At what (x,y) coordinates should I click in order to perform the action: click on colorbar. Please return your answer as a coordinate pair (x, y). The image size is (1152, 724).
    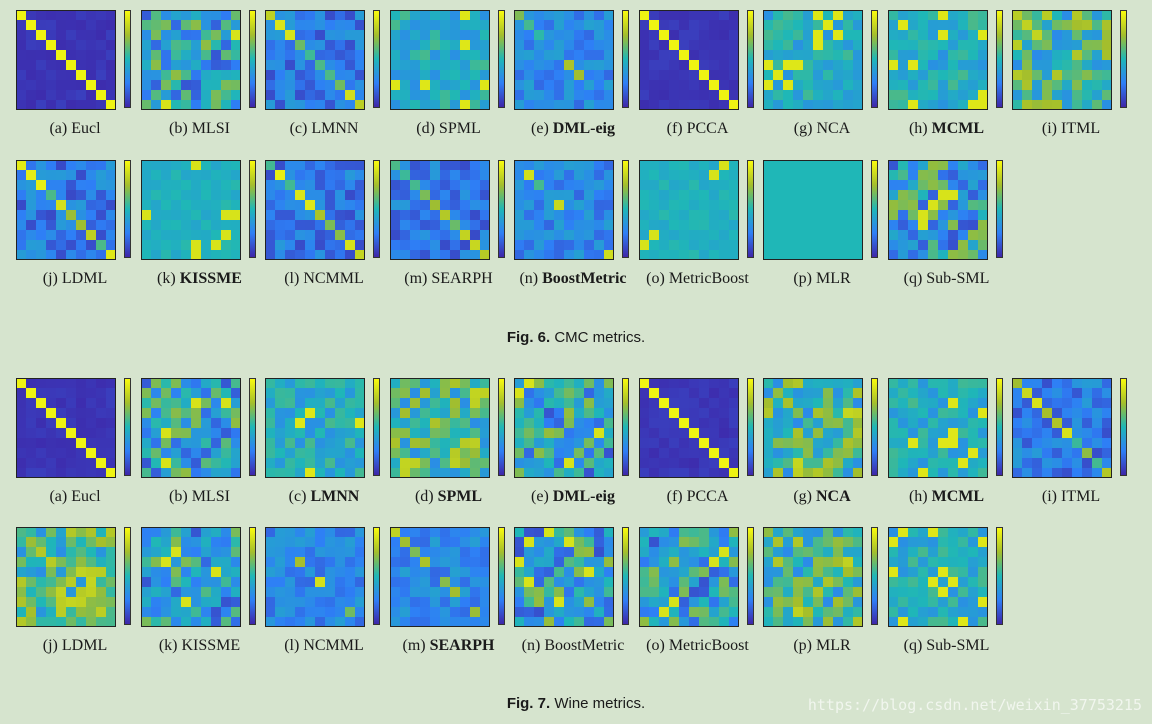
    Looking at the image, I should click on (501, 427).